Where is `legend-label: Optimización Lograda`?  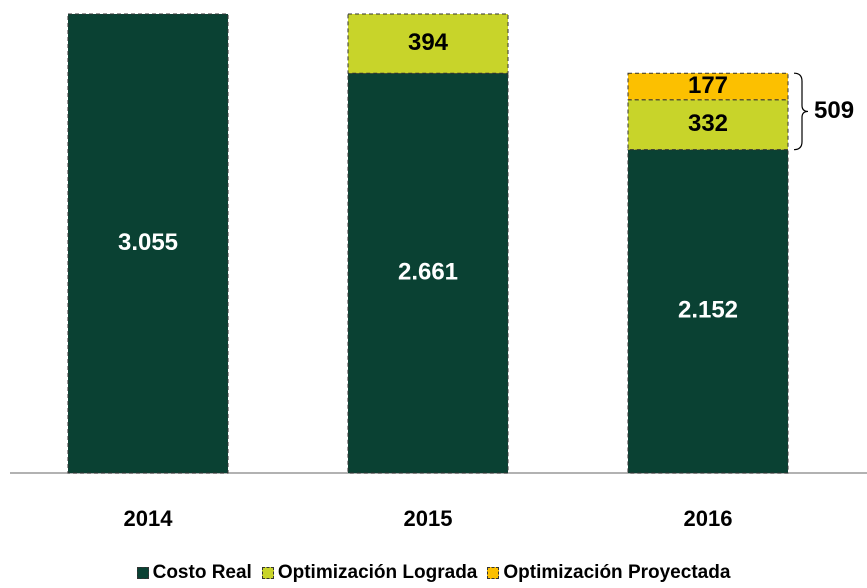 legend-label: Optimización Lograda is located at coordinates (377, 572).